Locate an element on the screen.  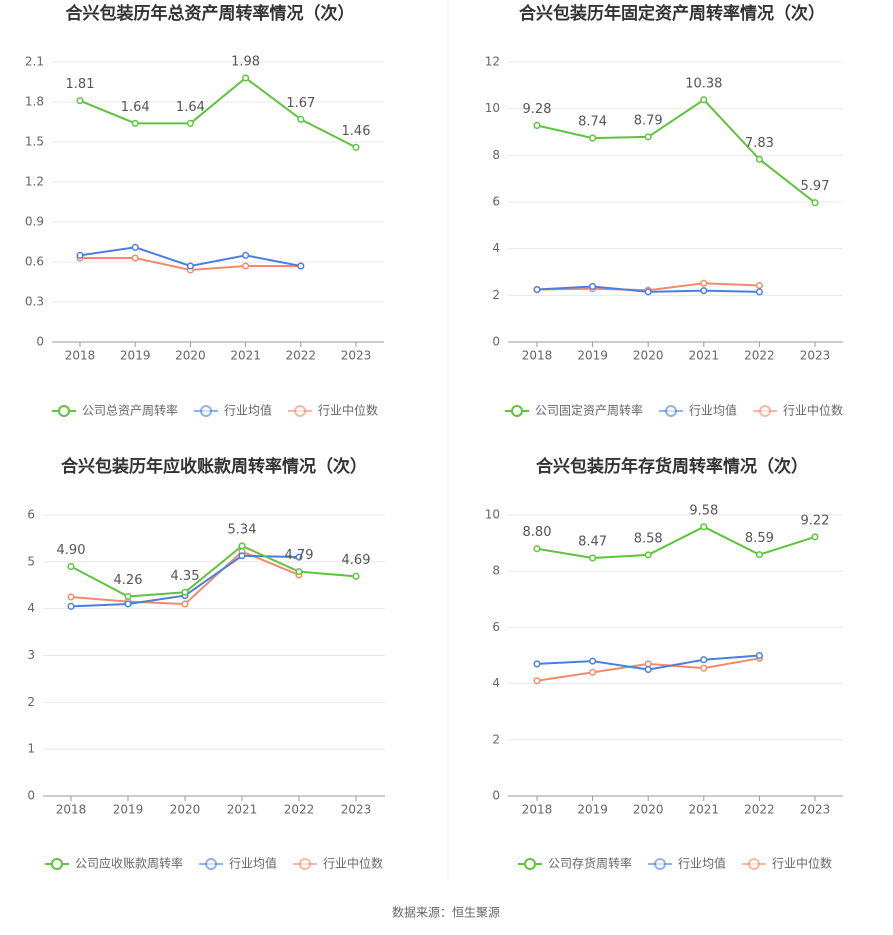
value-label: 1.46 is located at coordinates (356, 131).